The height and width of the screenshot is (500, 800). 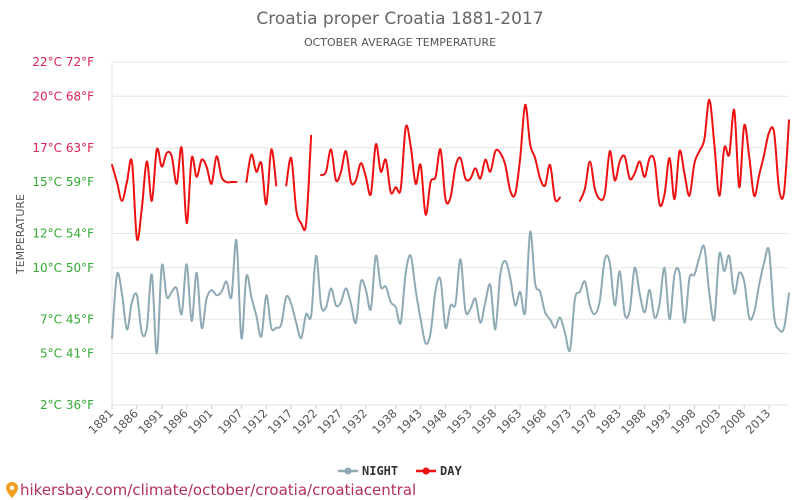 What do you see at coordinates (67, 319) in the screenshot?
I see `y-tick-label: 7°C 45°F` at bounding box center [67, 319].